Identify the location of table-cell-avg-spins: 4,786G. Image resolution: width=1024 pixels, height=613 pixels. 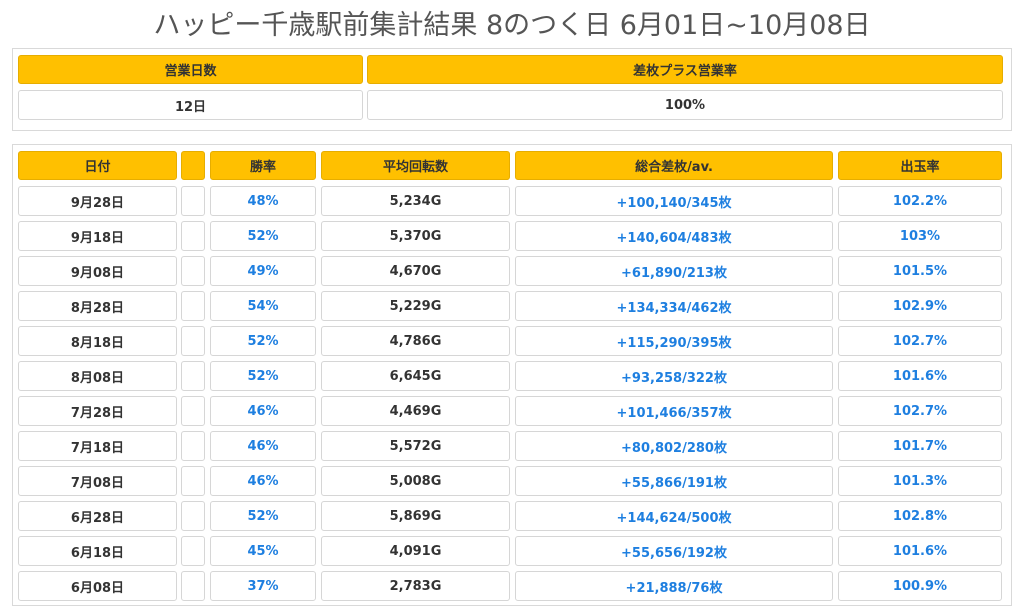
(415, 341).